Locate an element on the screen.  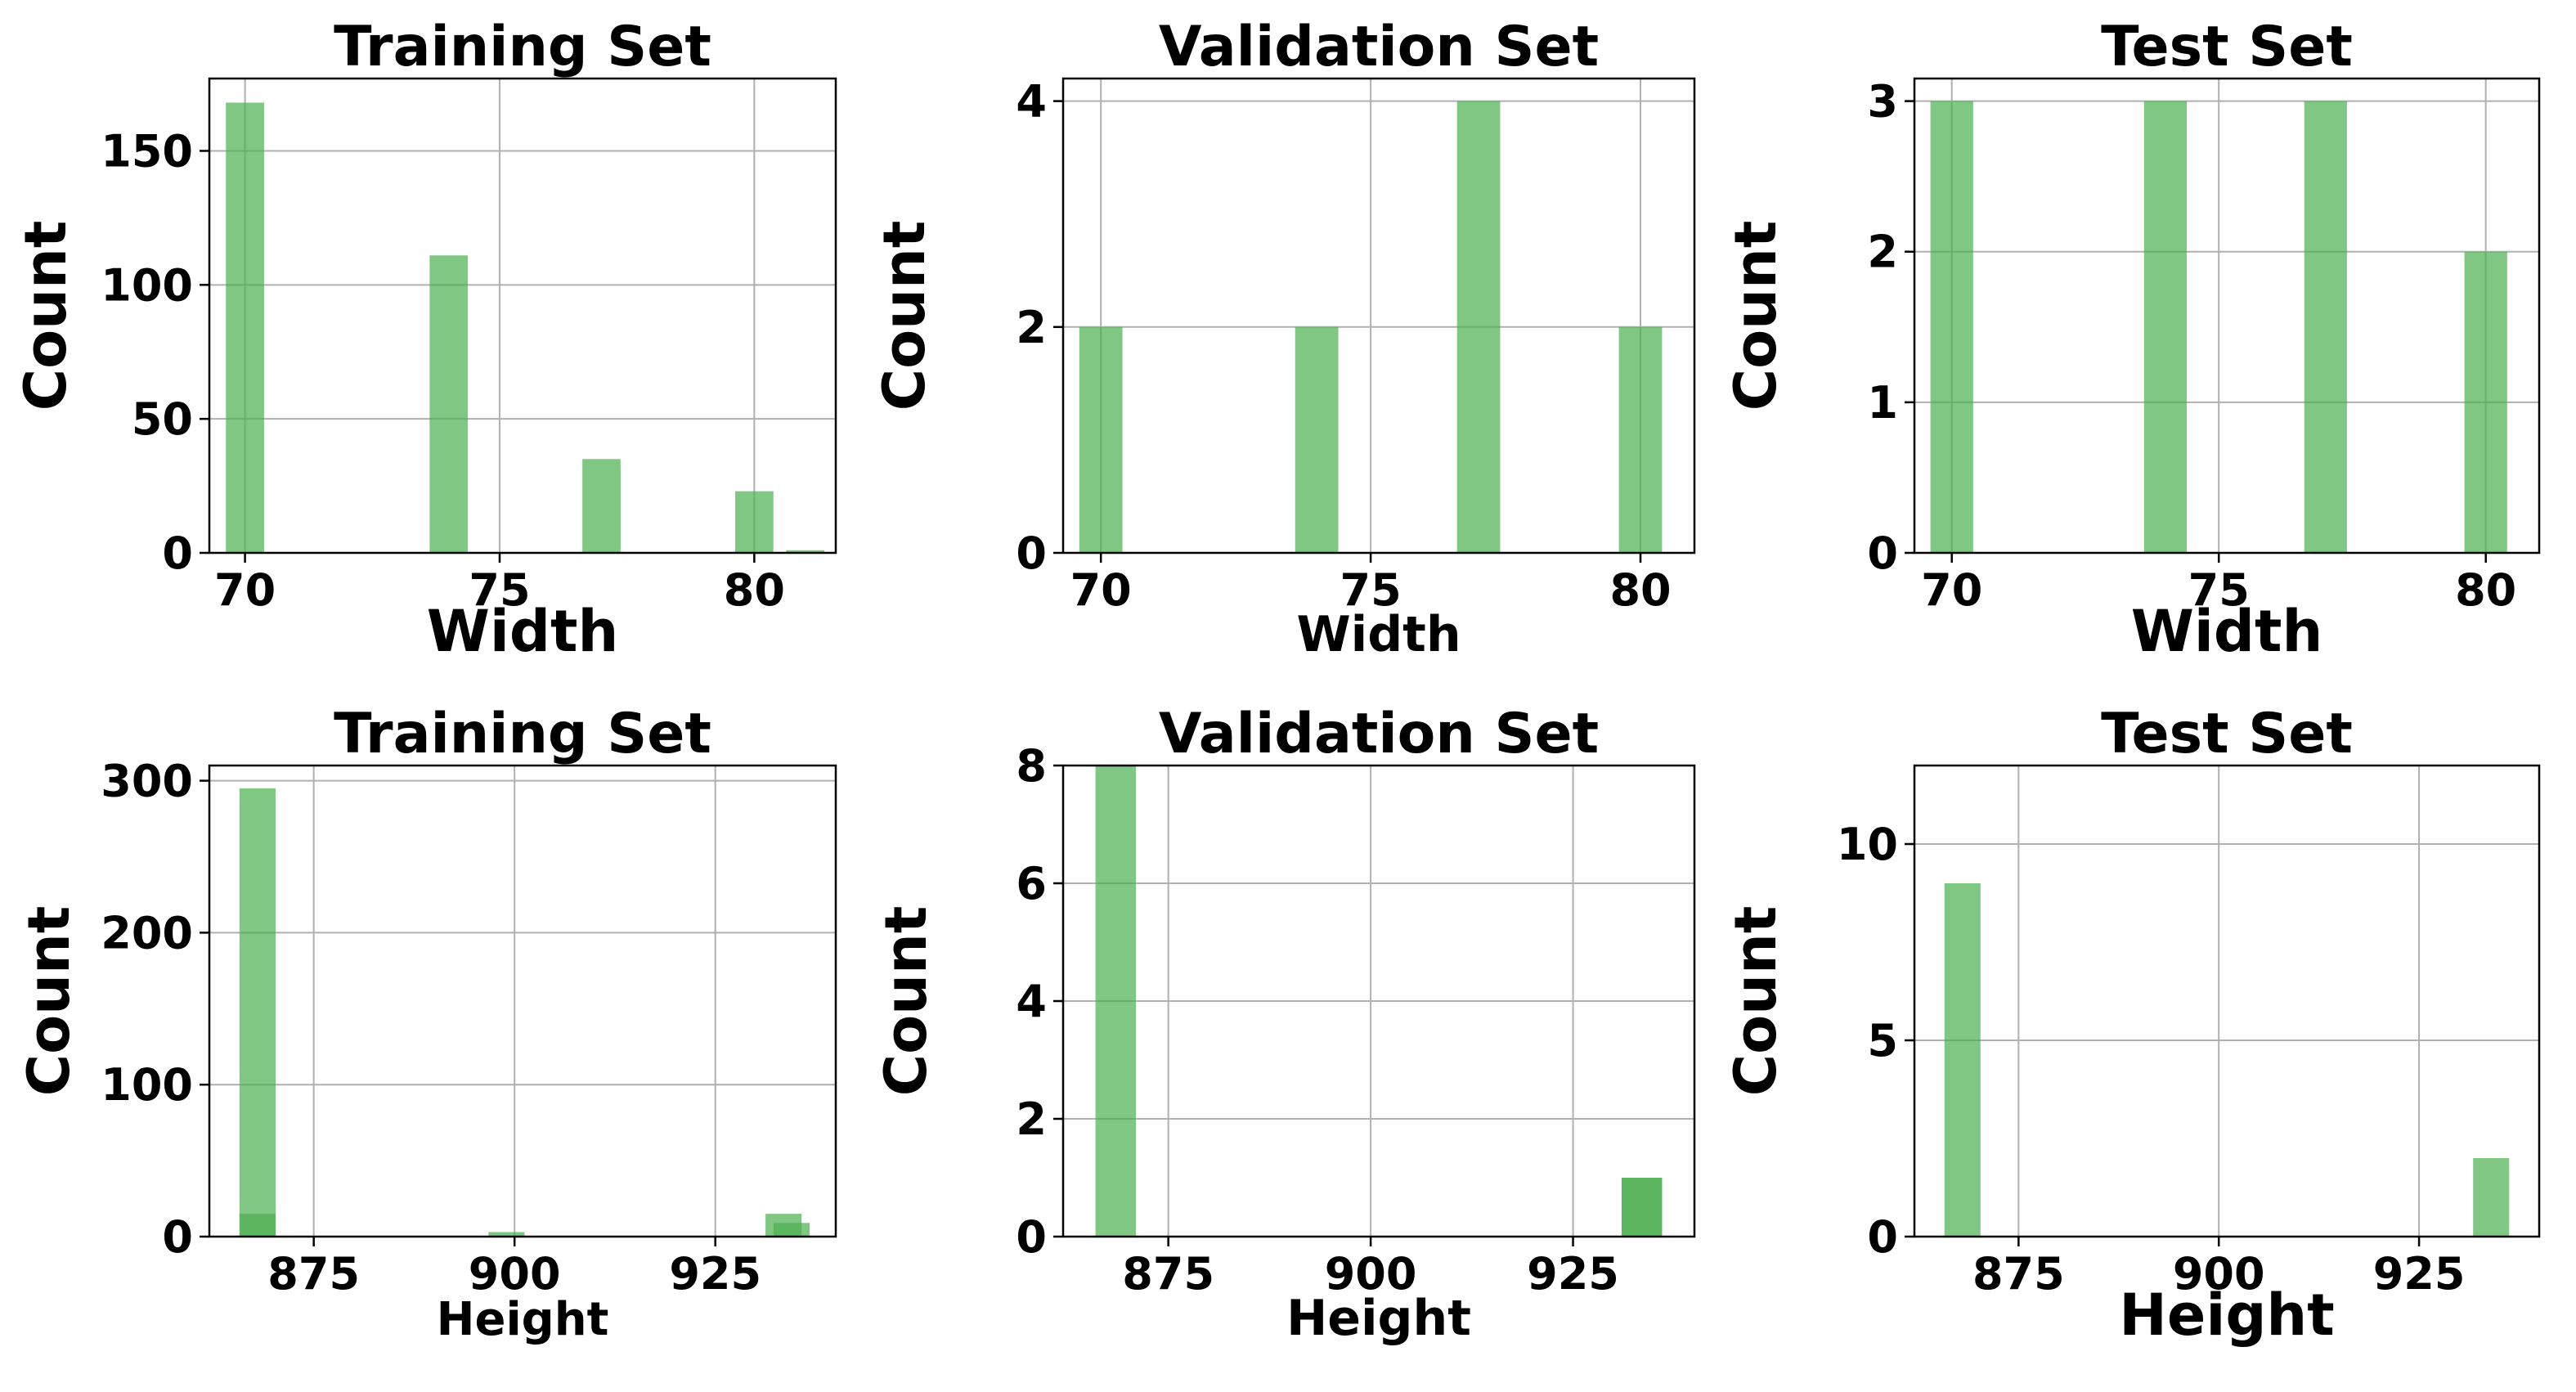
y-tick-label: 300 is located at coordinates (147, 781).